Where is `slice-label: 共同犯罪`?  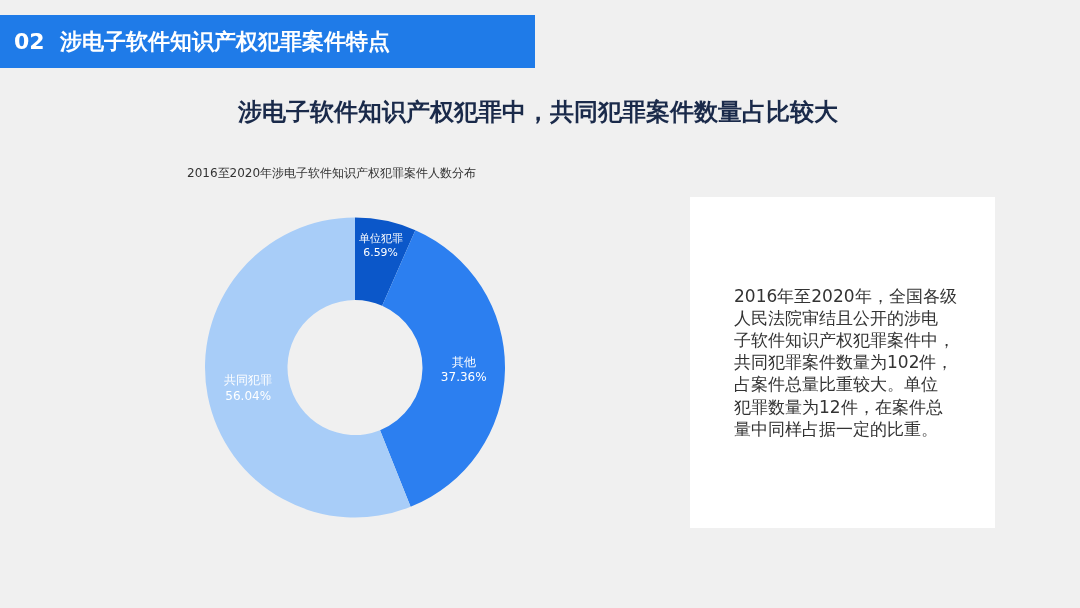
slice-label: 共同犯罪 is located at coordinates (248, 380).